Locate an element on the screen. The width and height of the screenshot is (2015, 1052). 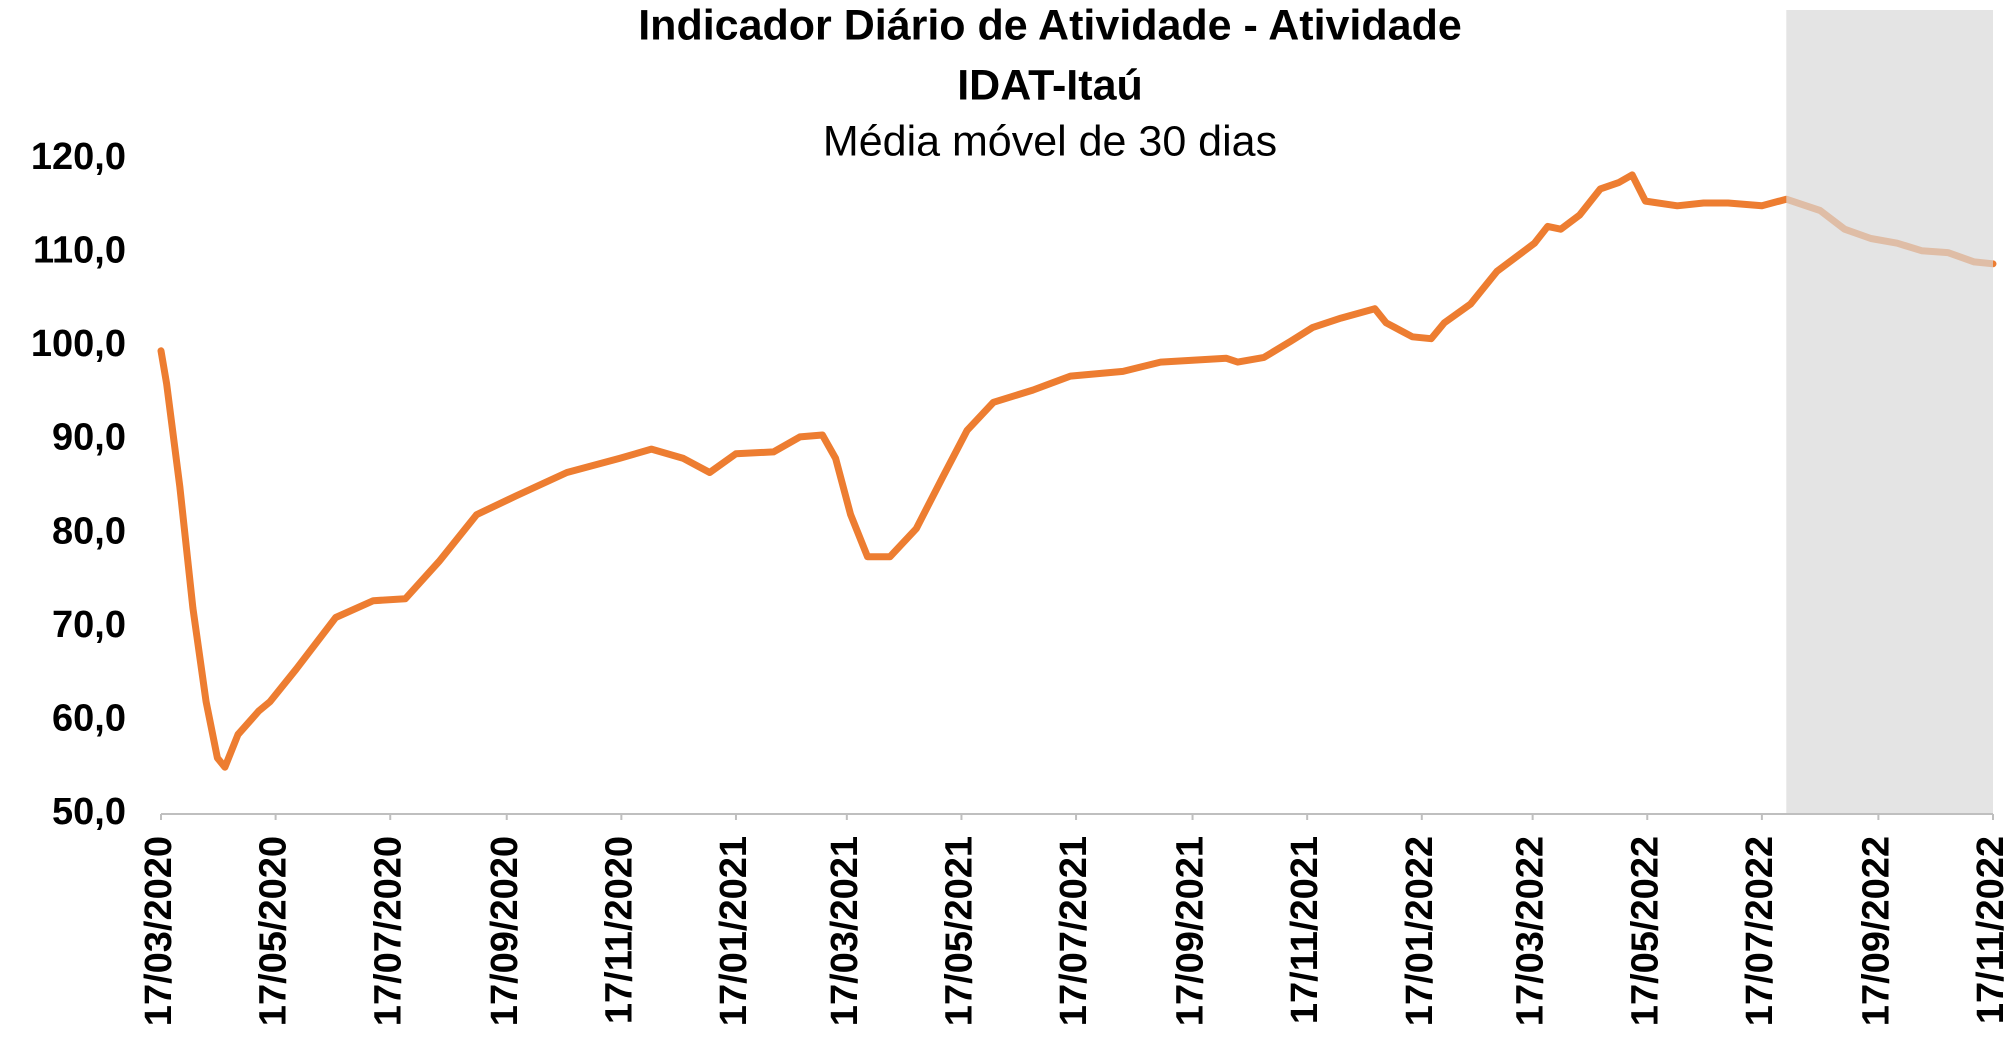
chart-subtitle: Média móvel de 30 dias is located at coordinates (1050, 141).